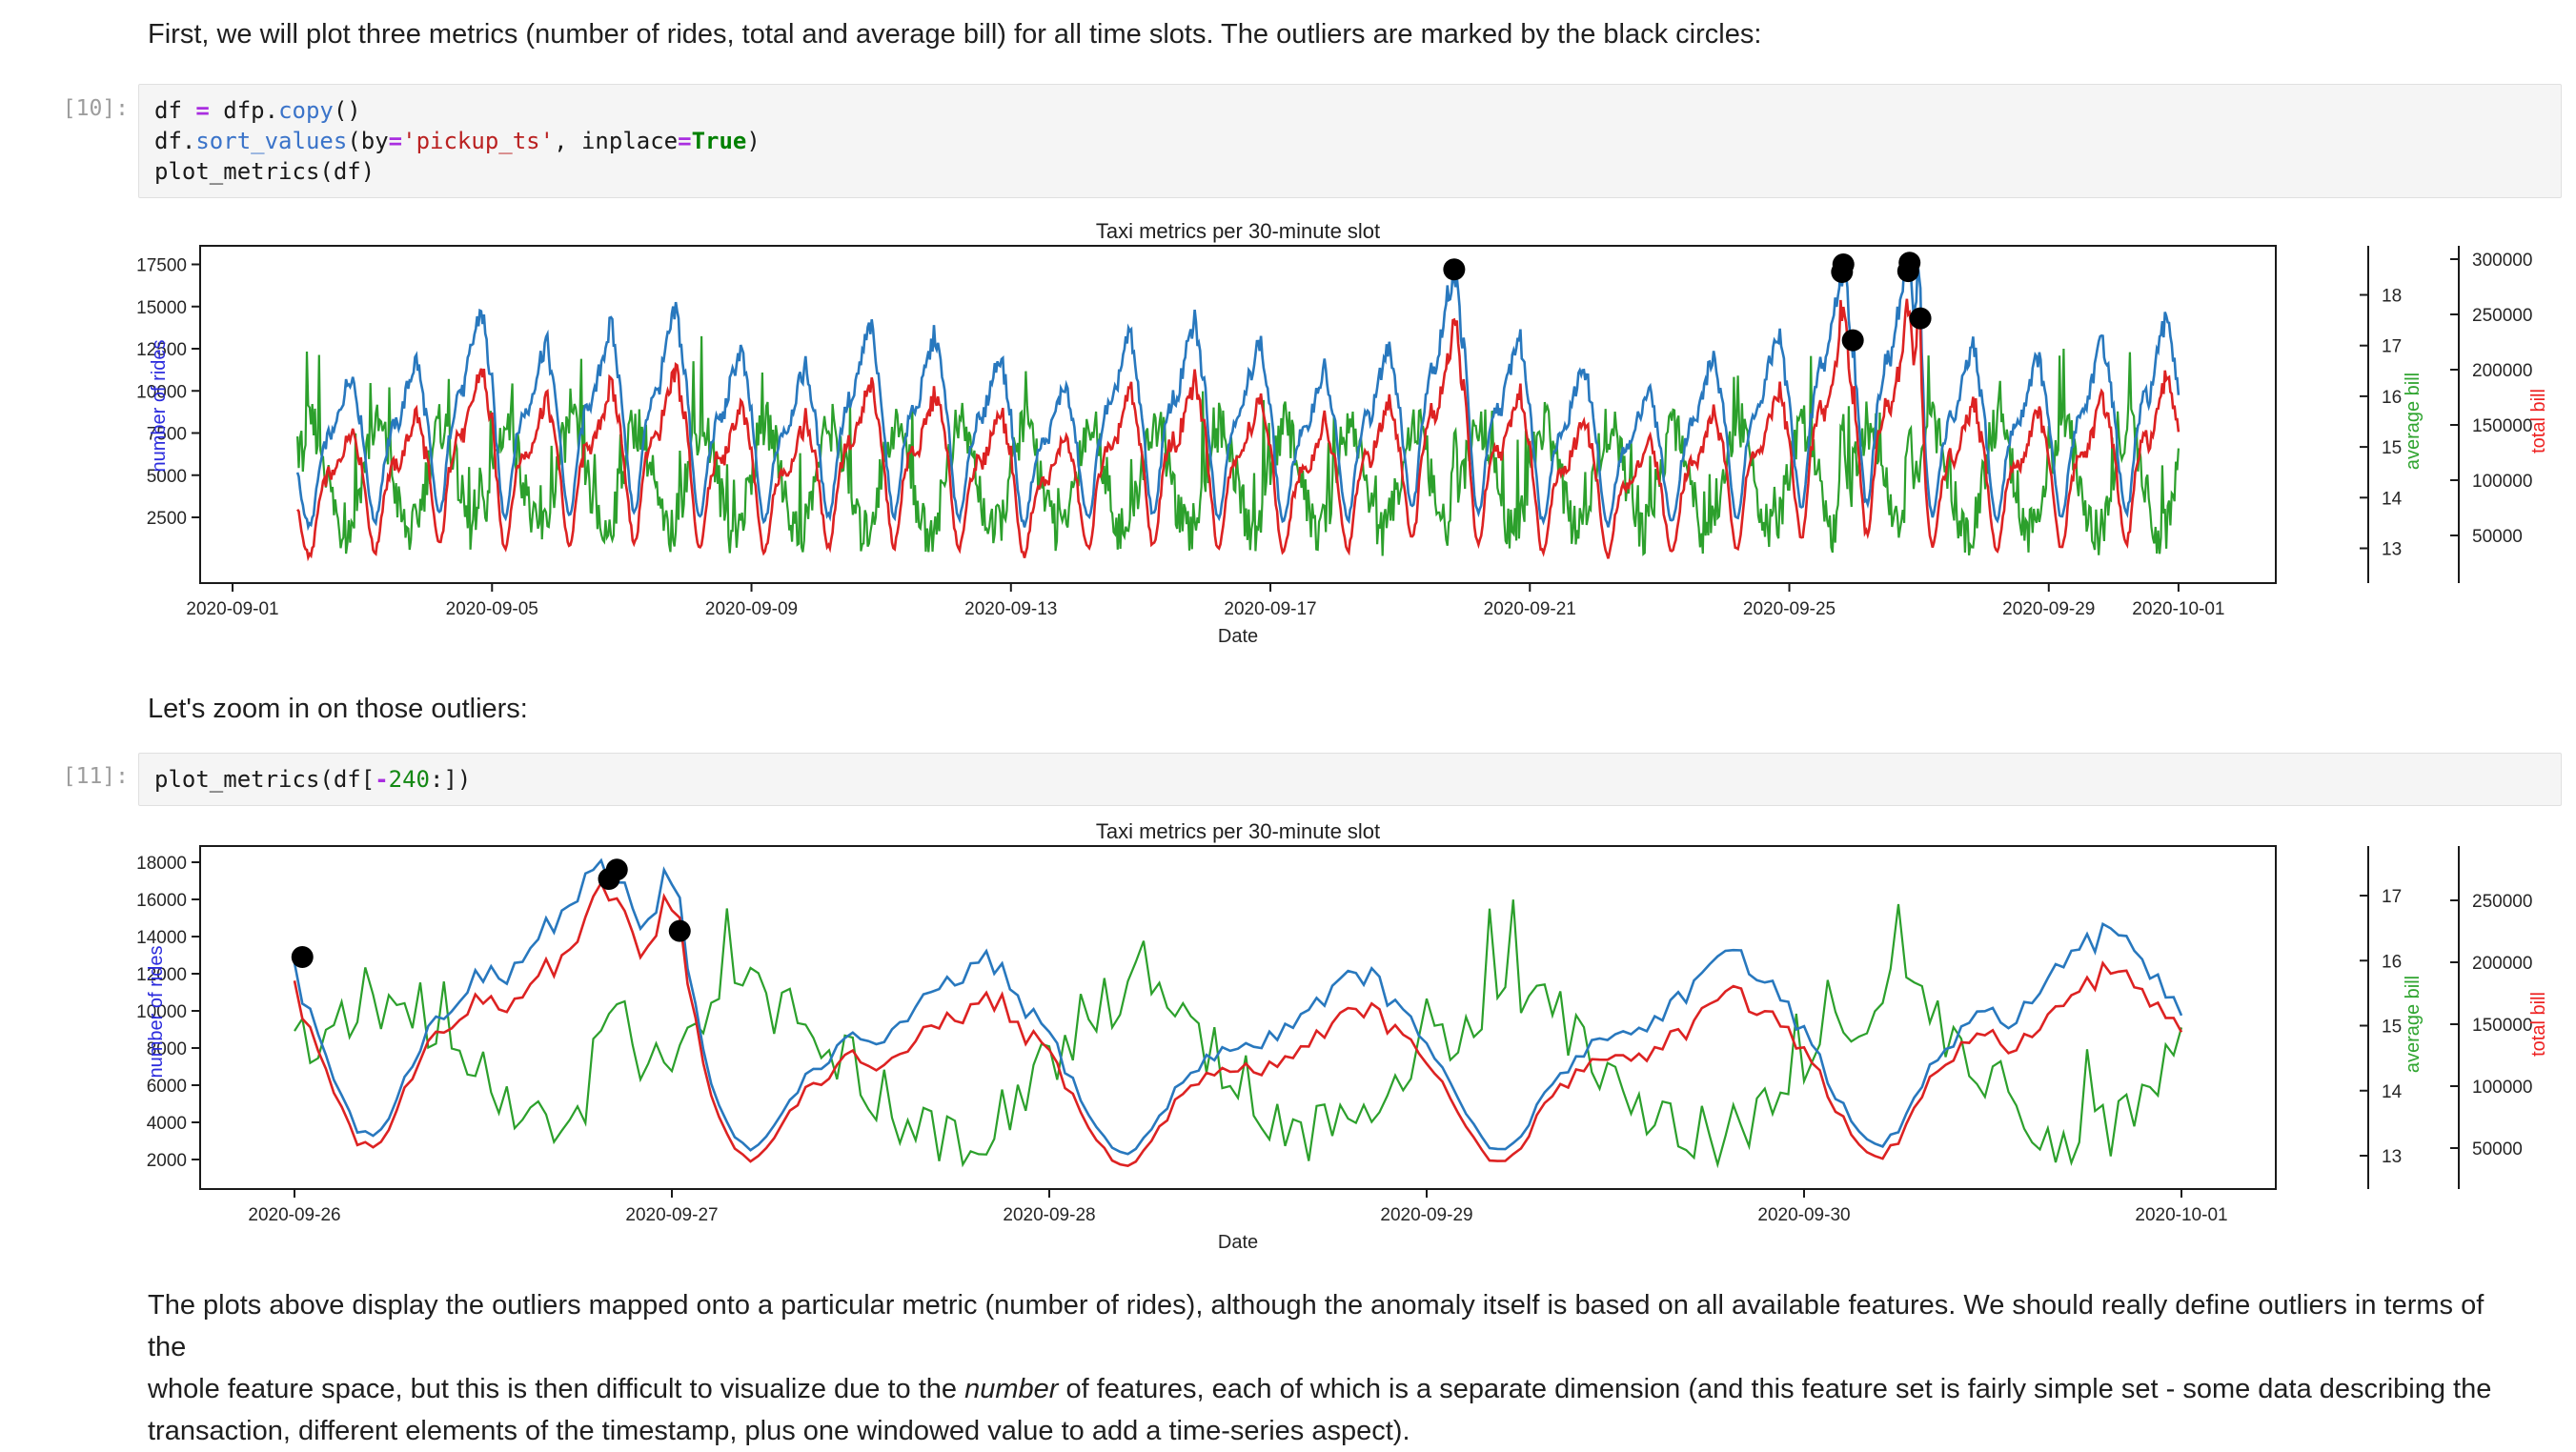 This screenshot has width=2576, height=1452. I want to click on svg-text: 16000, so click(161, 901).